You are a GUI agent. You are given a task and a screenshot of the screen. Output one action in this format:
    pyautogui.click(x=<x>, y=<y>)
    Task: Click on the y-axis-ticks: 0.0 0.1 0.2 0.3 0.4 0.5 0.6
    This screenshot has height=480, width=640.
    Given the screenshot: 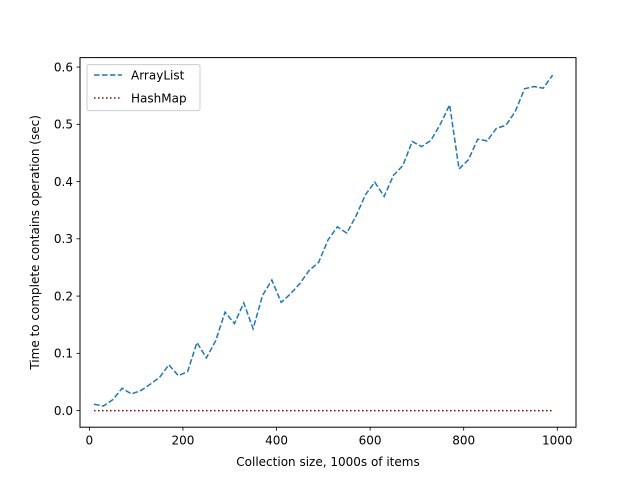 What is the action you would take?
    pyautogui.click(x=67, y=239)
    